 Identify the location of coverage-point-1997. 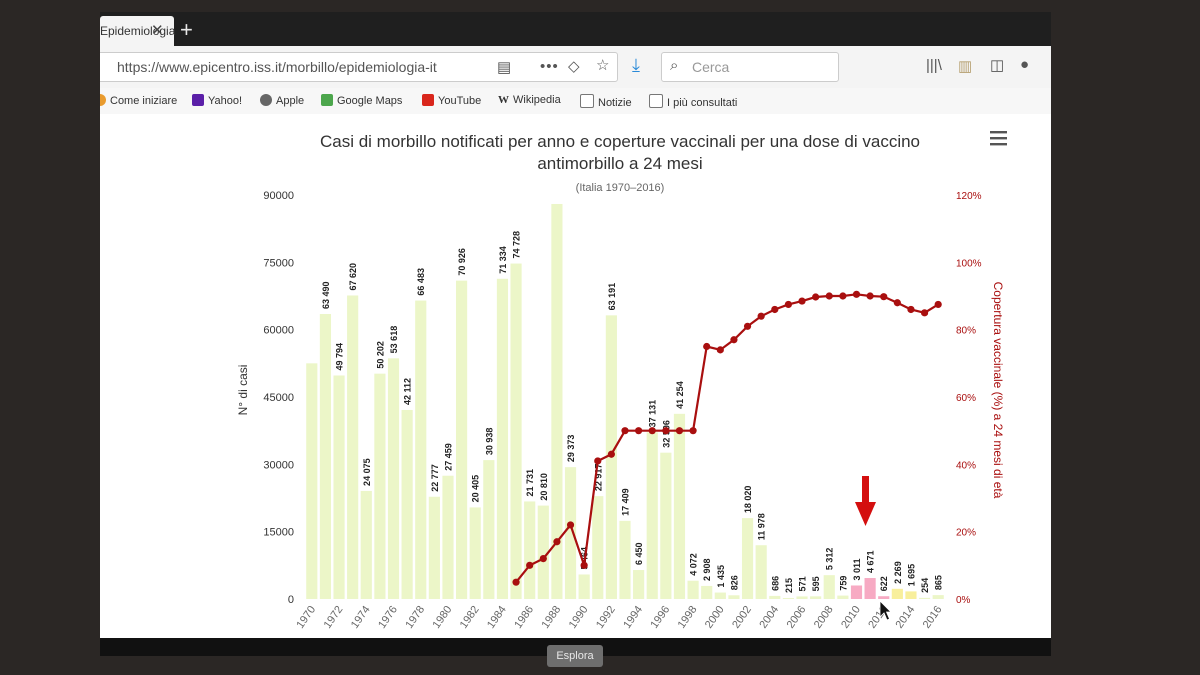
(679, 431).